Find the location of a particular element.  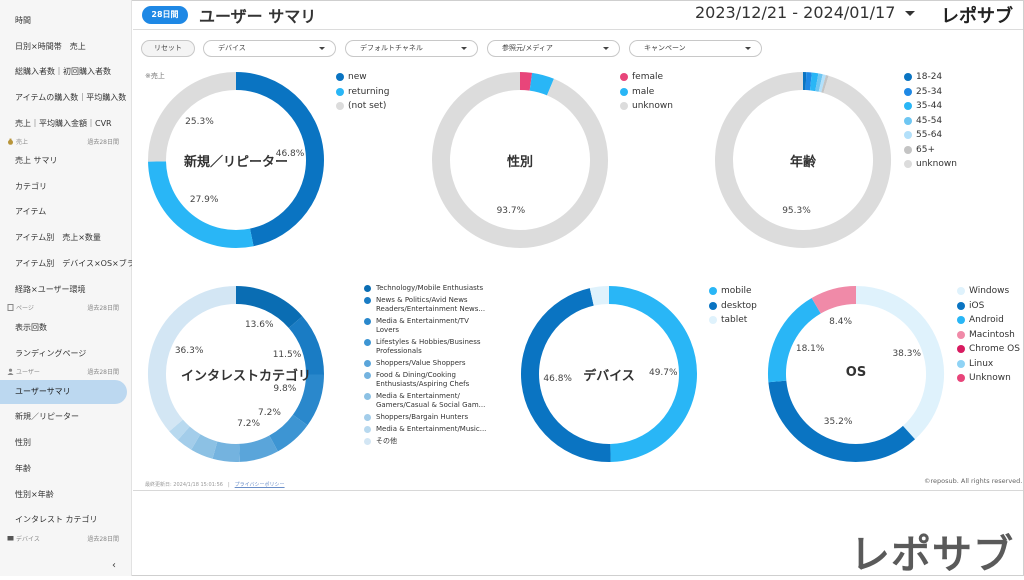

legend-label: iOS is located at coordinates (976, 306).